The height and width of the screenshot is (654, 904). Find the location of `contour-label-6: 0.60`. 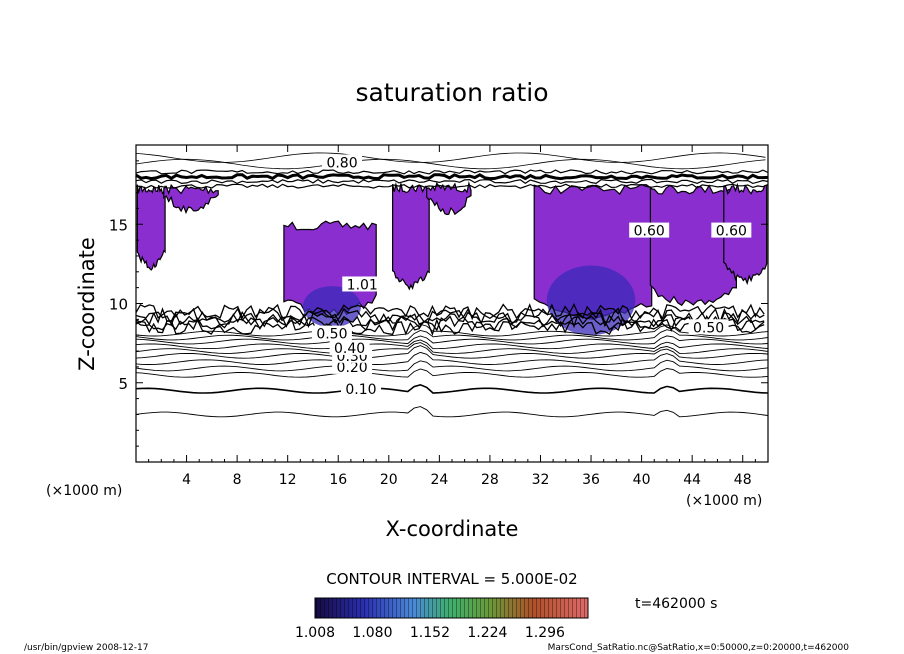

contour-label-6: 0.60 is located at coordinates (731, 232).